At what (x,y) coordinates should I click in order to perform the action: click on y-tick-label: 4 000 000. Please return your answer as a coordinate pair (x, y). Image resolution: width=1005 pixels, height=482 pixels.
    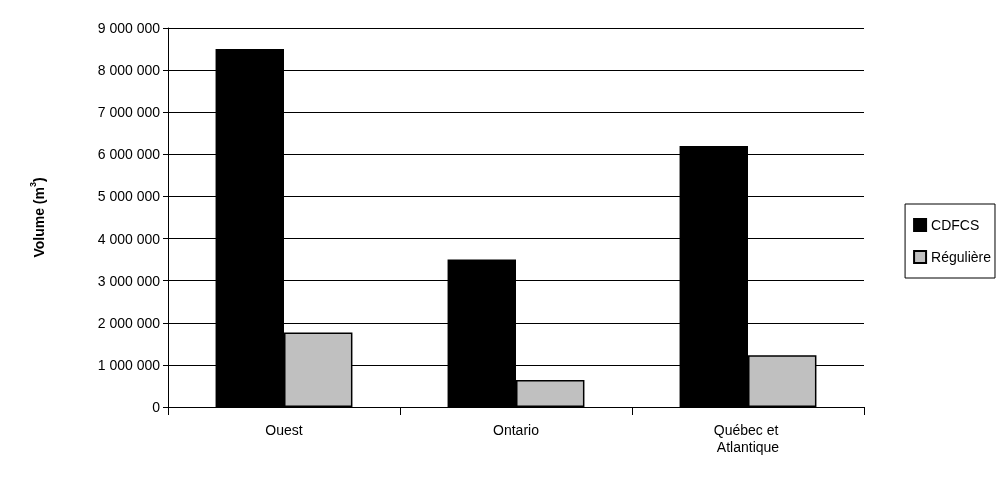
    Looking at the image, I should click on (129, 238).